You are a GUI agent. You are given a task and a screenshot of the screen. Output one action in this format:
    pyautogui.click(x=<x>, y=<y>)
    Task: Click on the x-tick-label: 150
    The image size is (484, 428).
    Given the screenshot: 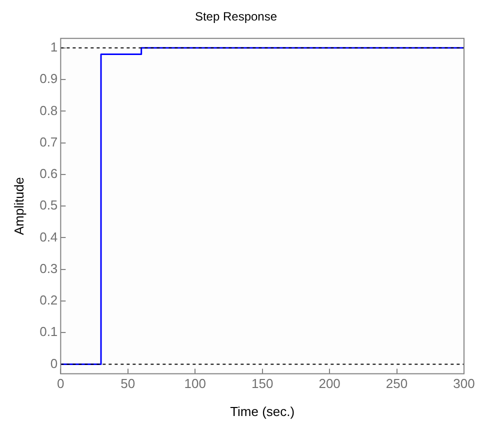 What is the action you would take?
    pyautogui.click(x=262, y=384)
    